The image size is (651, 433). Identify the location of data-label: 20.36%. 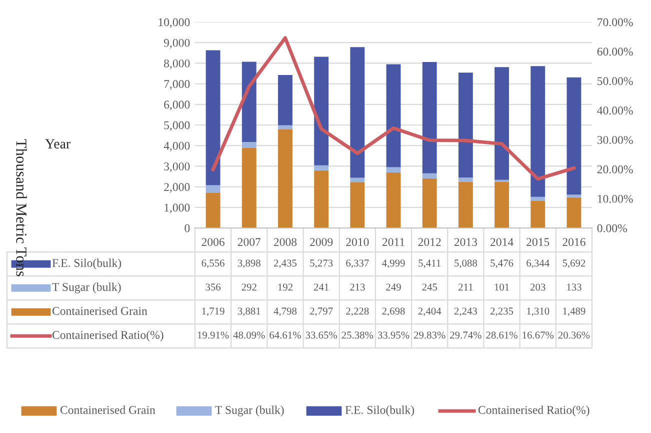
(574, 335).